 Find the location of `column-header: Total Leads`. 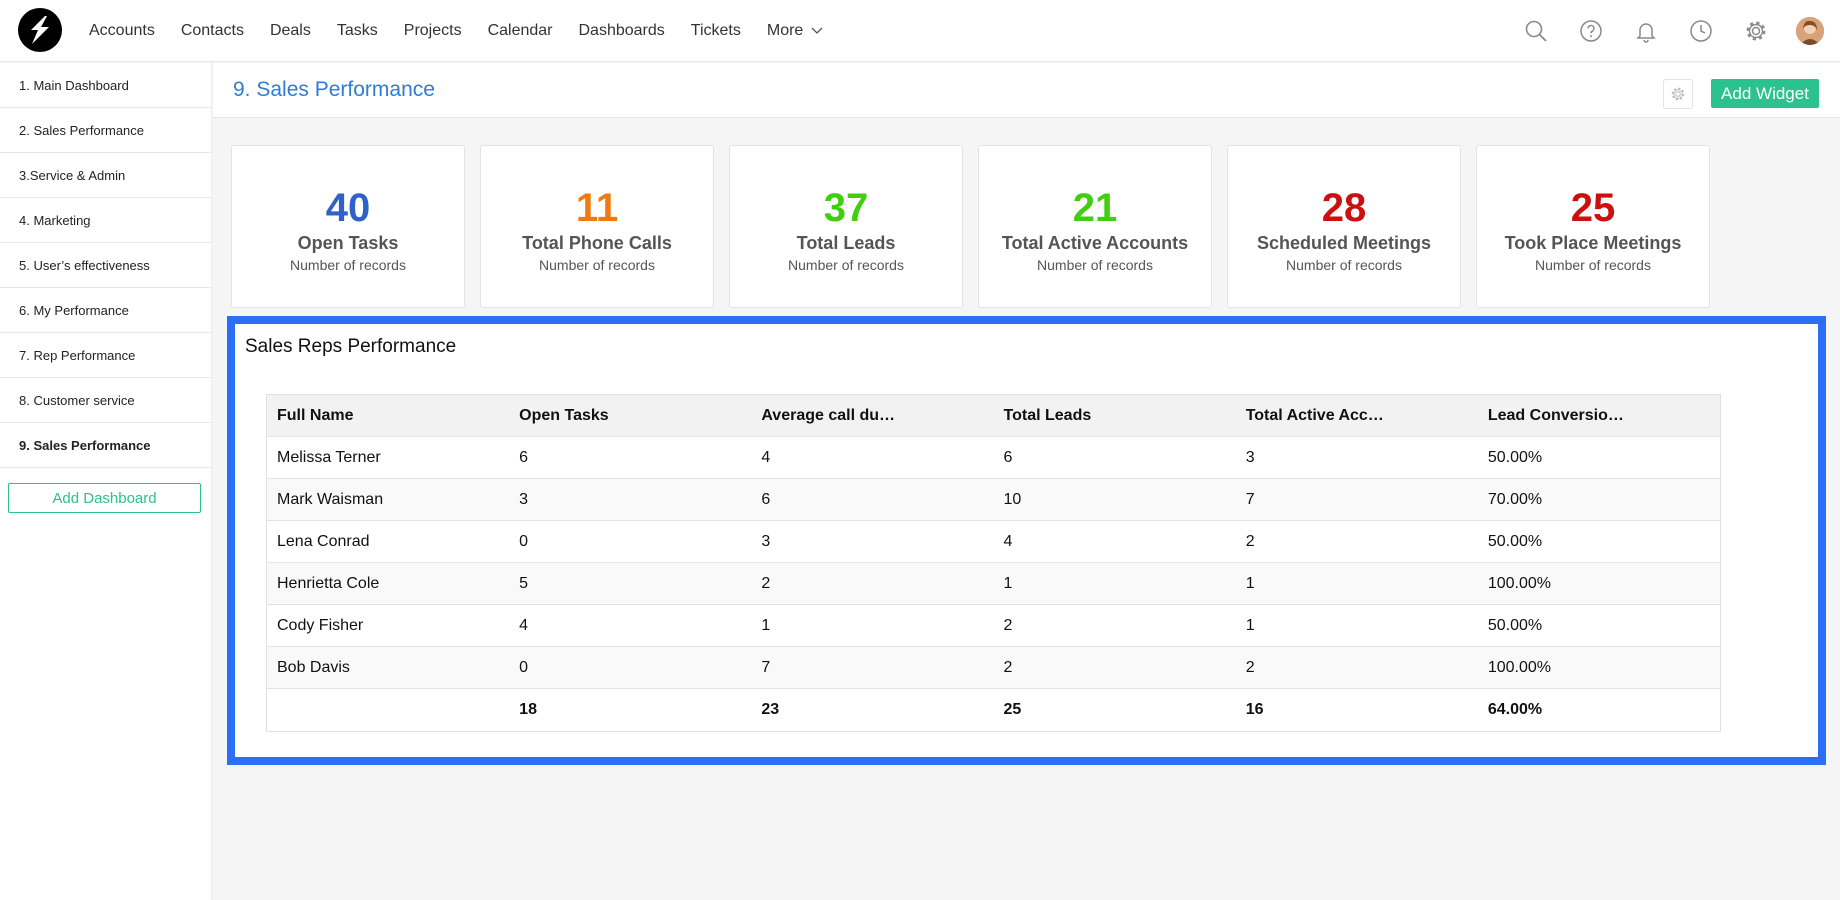

column-header: Total Leads is located at coordinates (1047, 415).